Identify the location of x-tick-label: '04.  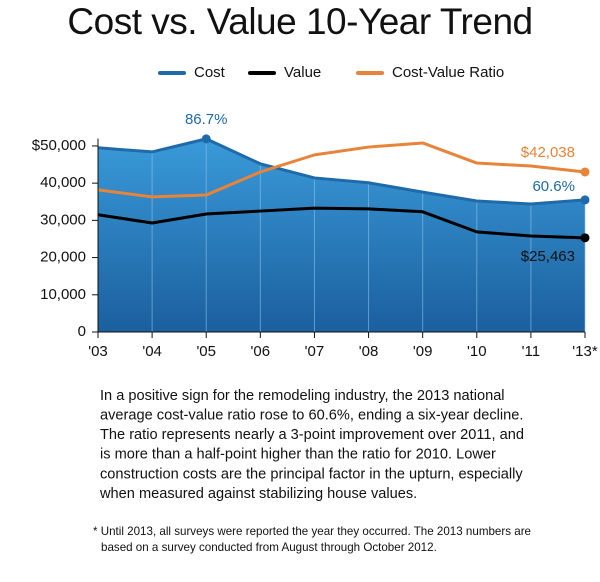
(152, 351).